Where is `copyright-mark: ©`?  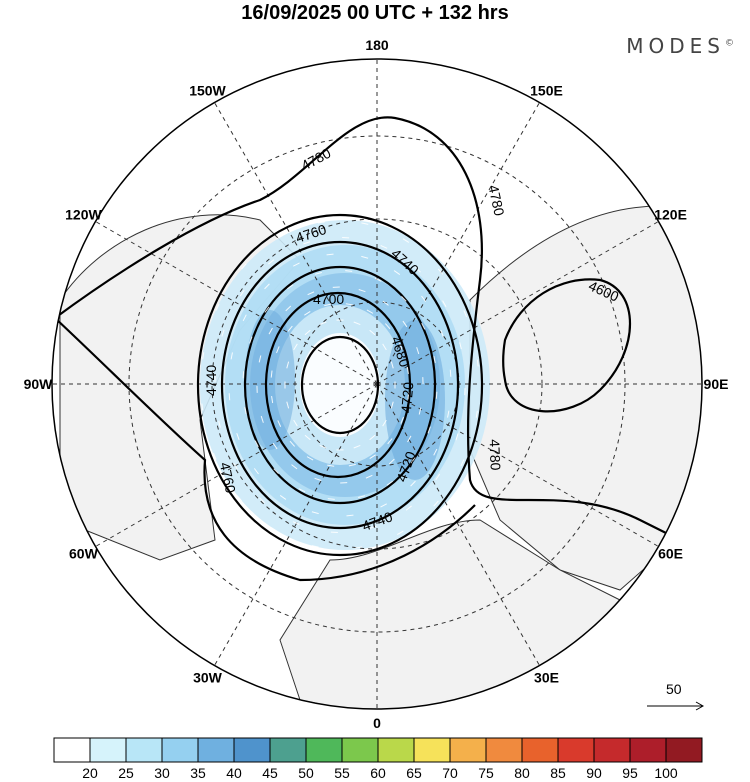 copyright-mark: © is located at coordinates (729, 43).